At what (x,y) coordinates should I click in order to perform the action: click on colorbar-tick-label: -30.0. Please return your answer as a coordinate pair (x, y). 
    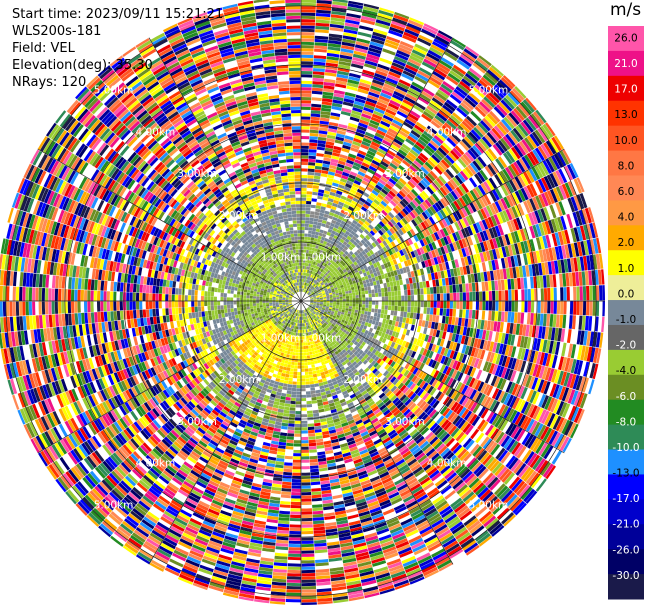
    Looking at the image, I should click on (625, 576).